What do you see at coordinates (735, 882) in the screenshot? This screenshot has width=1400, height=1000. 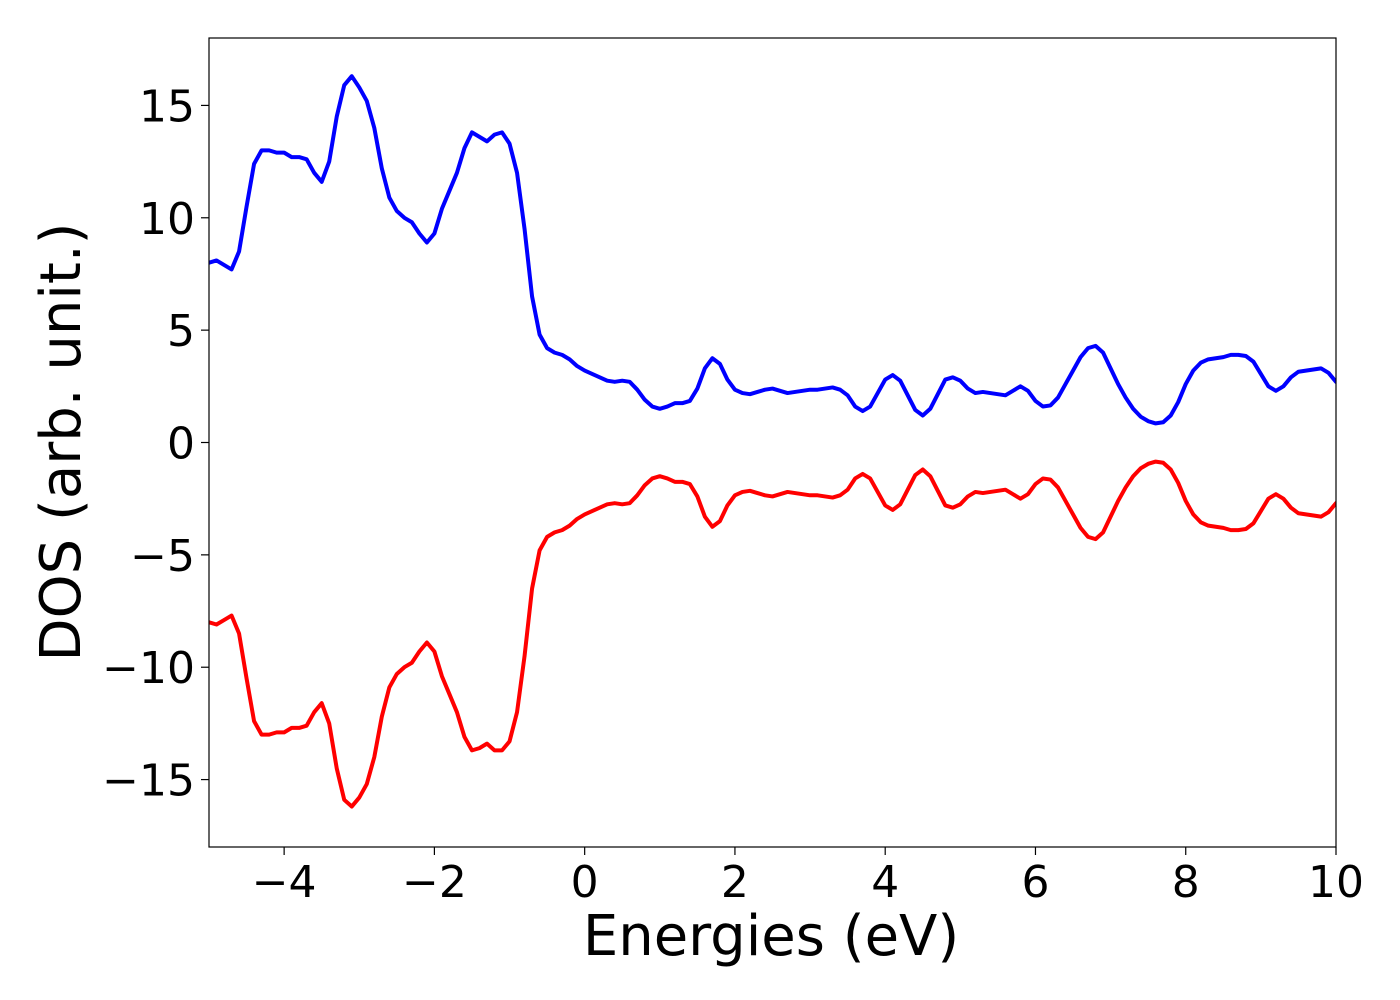 I see `x-tick-label: 2` at bounding box center [735, 882].